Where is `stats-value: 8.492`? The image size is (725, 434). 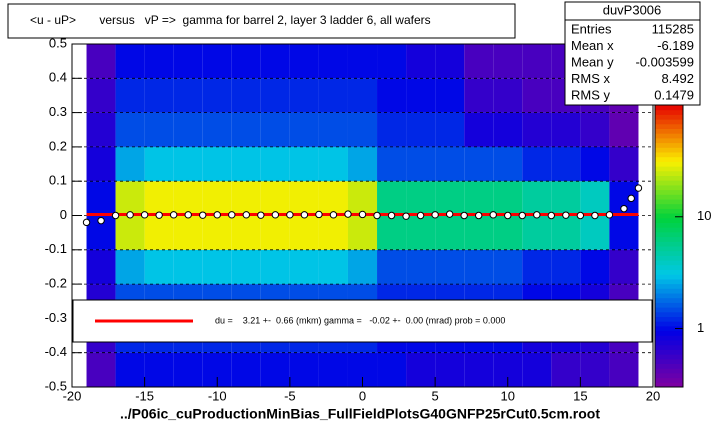
stats-value: 8.492 is located at coordinates (677, 78).